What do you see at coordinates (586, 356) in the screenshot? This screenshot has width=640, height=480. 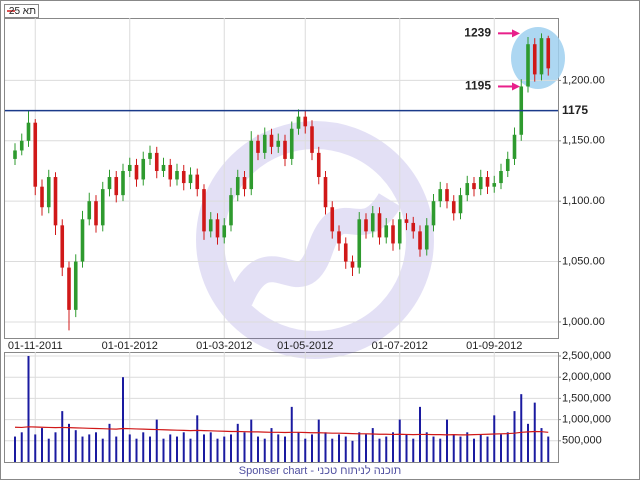 I see `y-tick-label: 2,500,000` at bounding box center [586, 356].